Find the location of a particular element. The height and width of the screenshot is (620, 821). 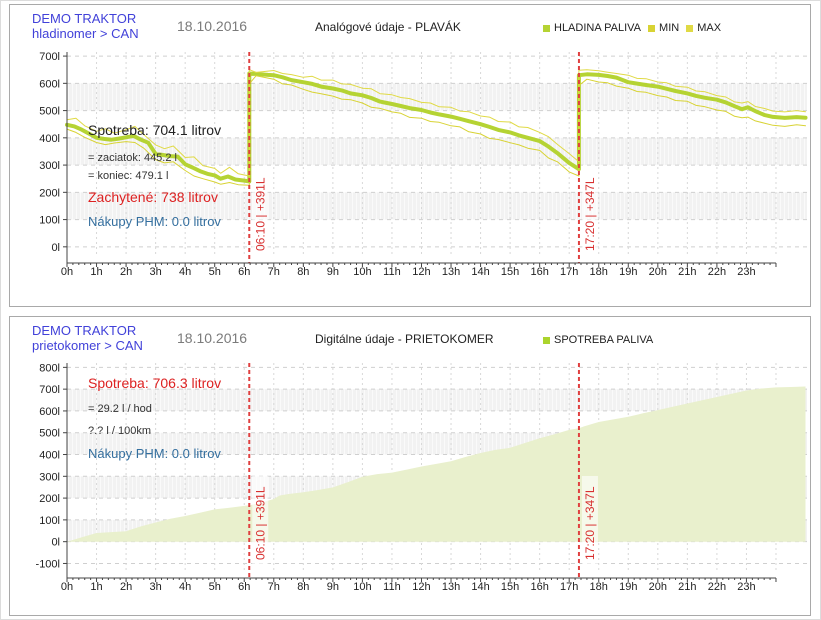

x-tick-label: 22h is located at coordinates (717, 272).